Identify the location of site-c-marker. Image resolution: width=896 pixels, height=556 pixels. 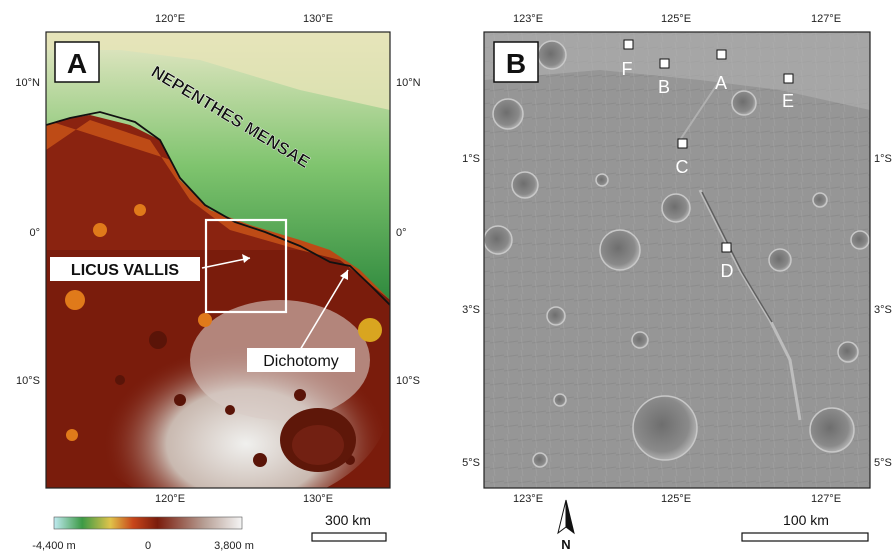
(682, 143).